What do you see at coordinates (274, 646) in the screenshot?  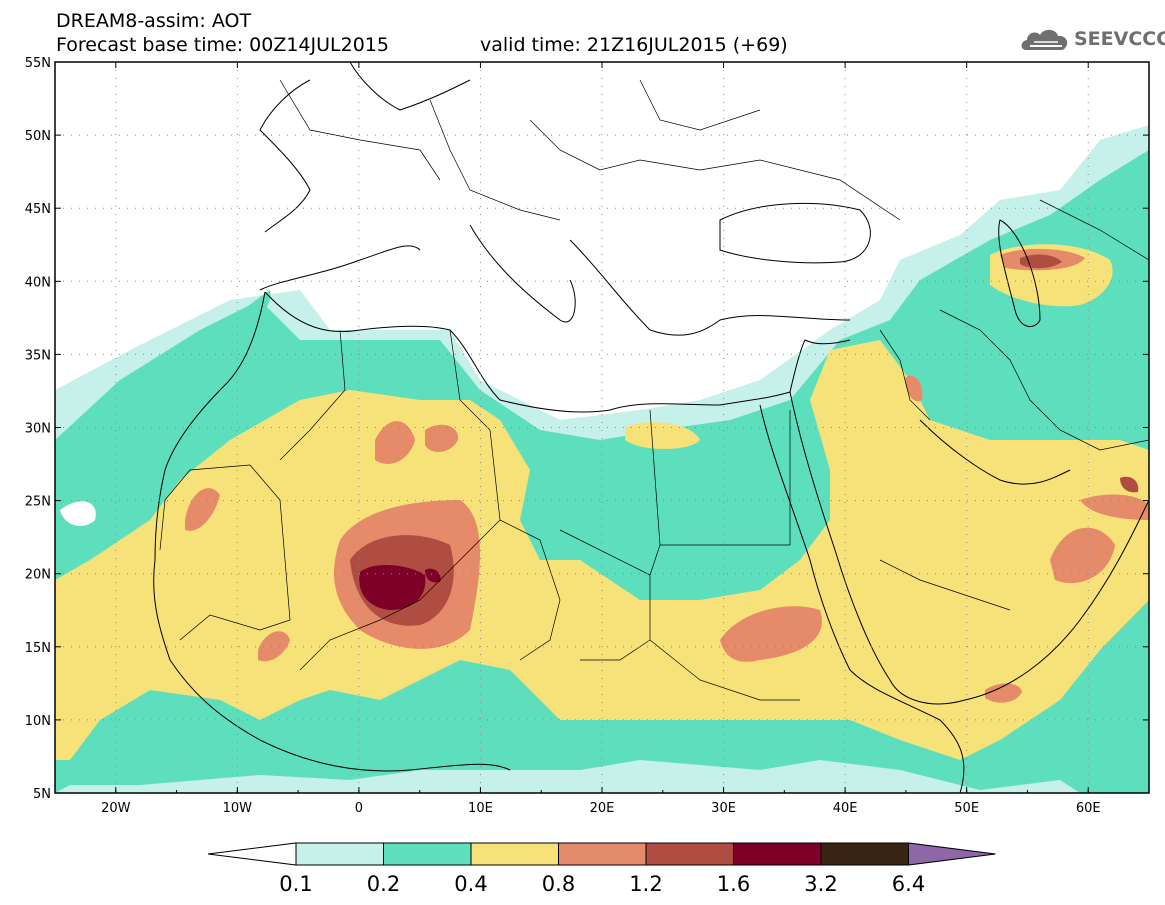 I see `aot-contour-0.8-sahel` at bounding box center [274, 646].